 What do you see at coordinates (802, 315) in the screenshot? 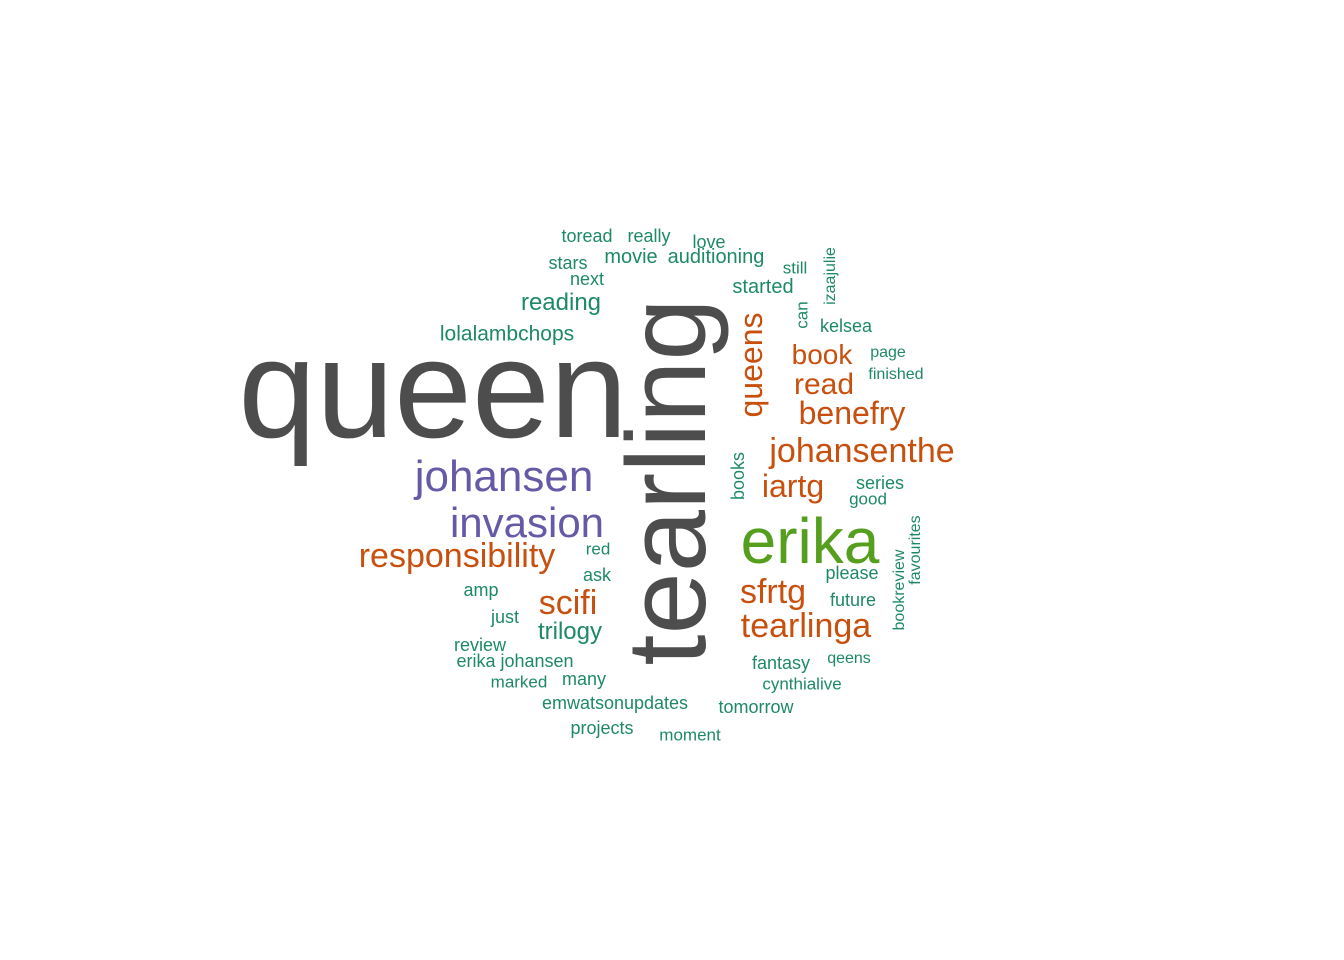
I see `word-can: can` at bounding box center [802, 315].